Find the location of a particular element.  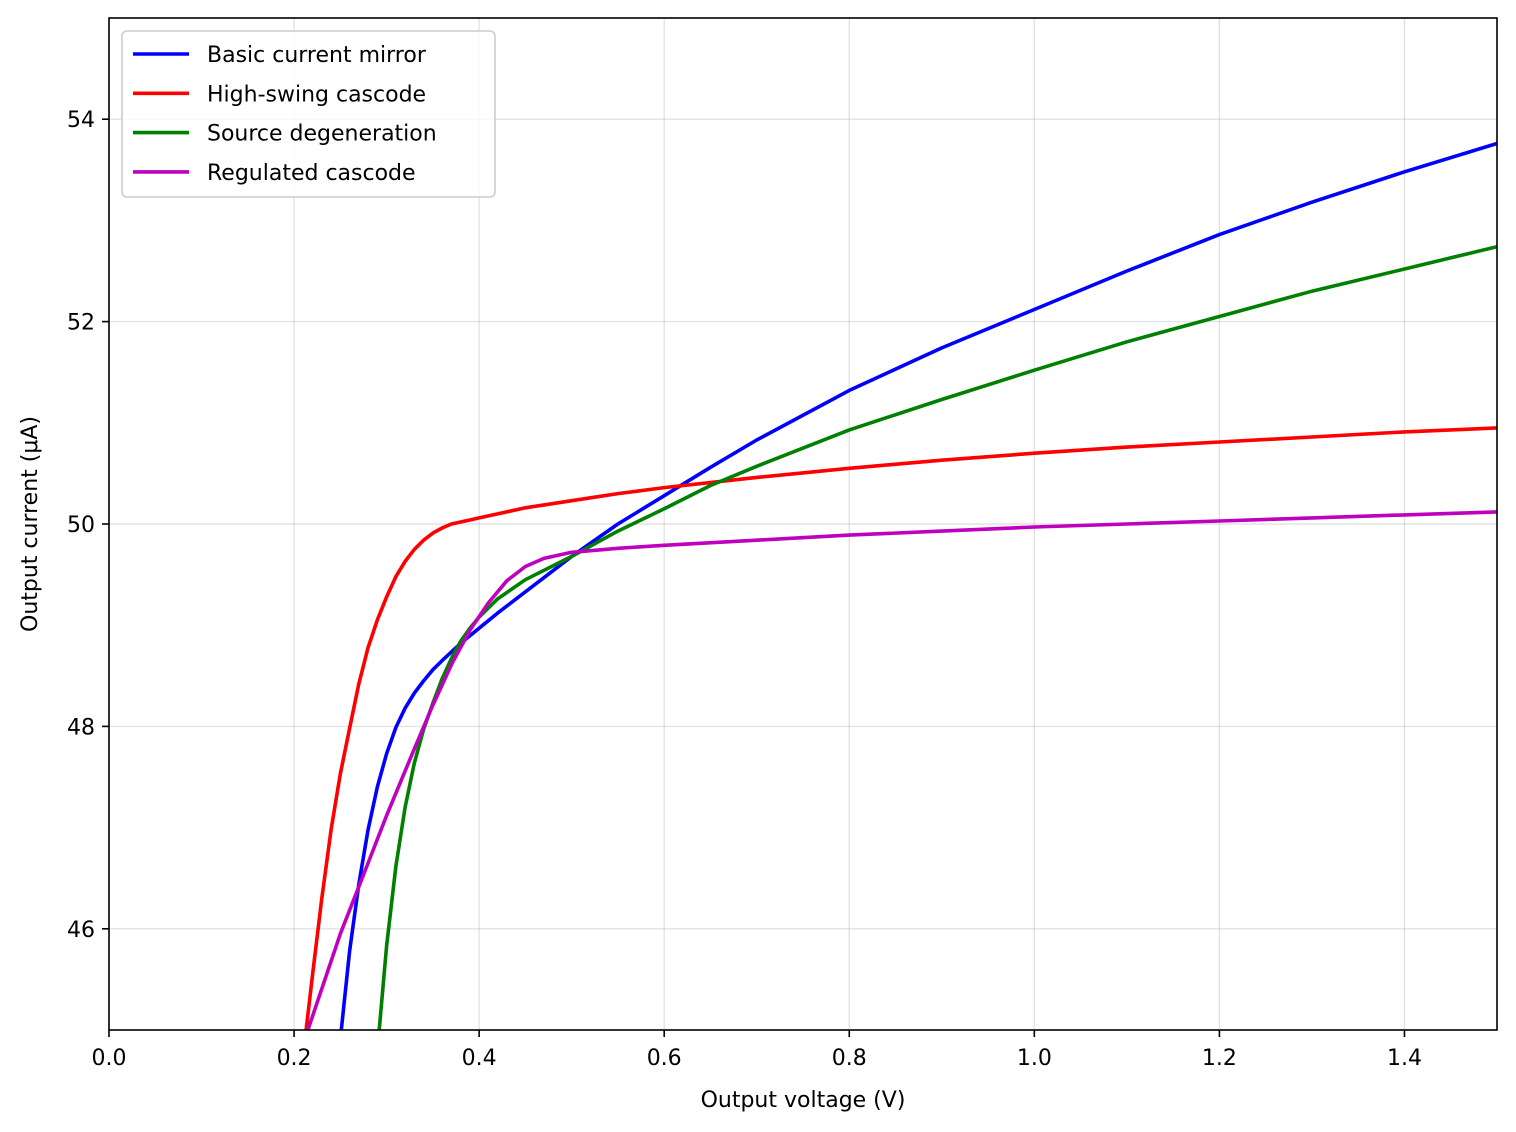

x-axis: 0.0 0.2 0.4 0.6 0.8 1.0 1.2 1.4 is located at coordinates (757, 1050).